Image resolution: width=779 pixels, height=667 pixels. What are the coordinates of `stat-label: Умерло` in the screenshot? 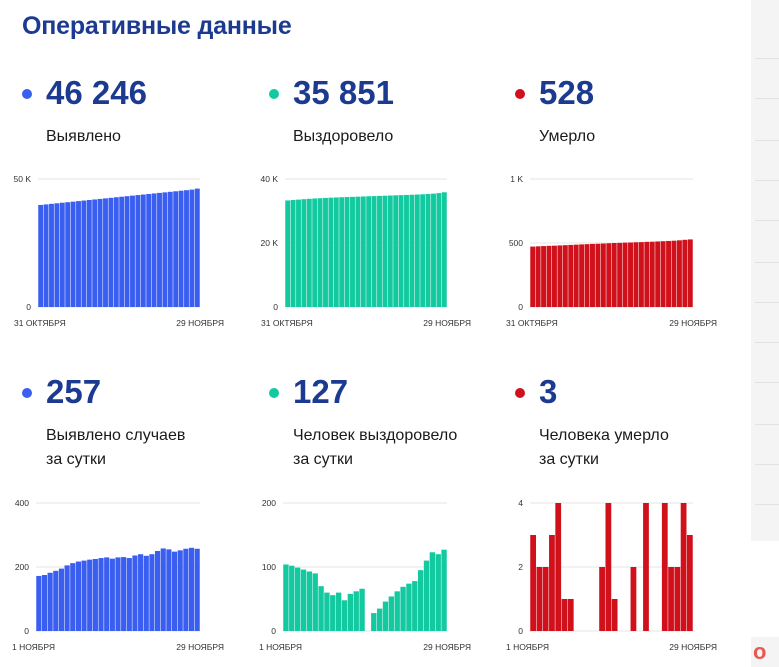 It's located at (567, 136).